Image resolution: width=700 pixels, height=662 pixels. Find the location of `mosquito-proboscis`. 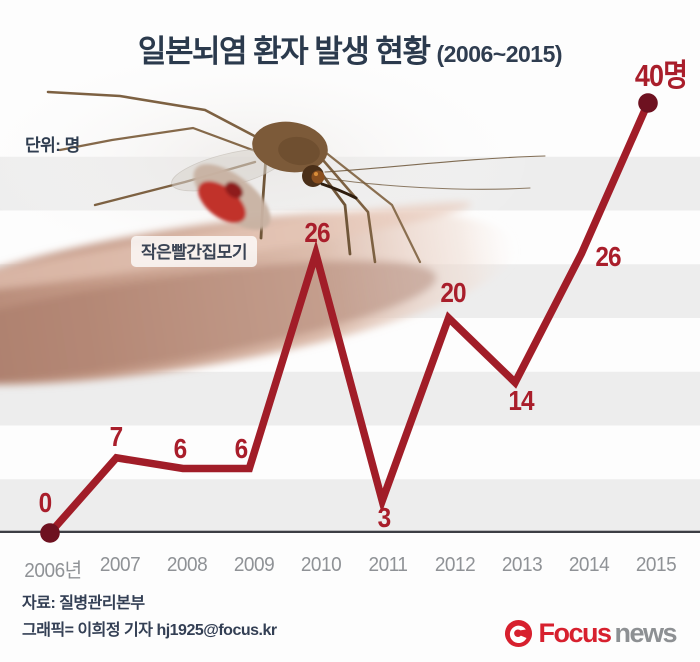

mosquito-proboscis is located at coordinates (339, 191).